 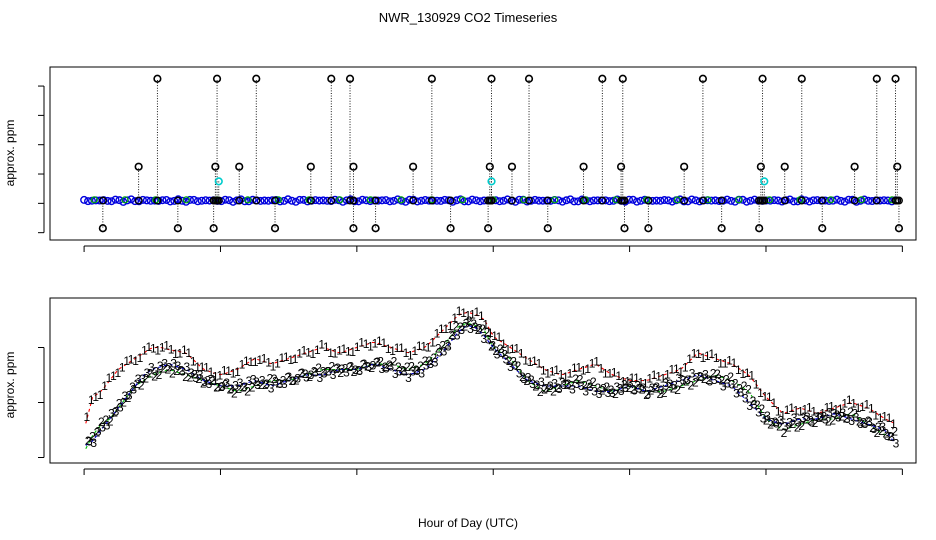 I want to click on top-flag-low-point, so click(x=213, y=228).